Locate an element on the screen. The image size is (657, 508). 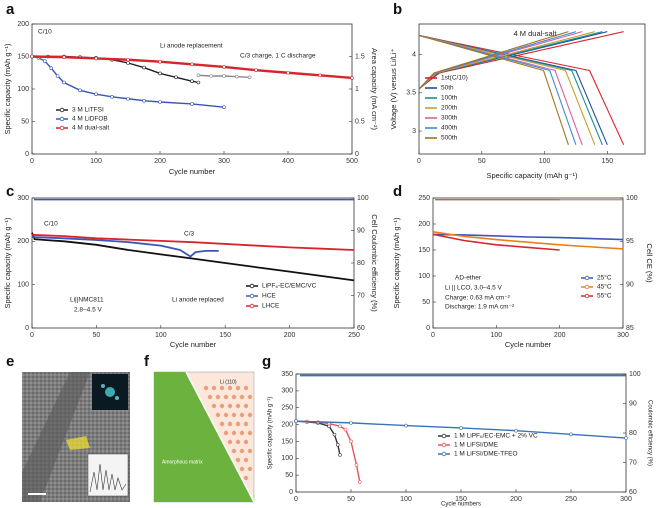
chart-a-annot-replace: Li anode replacement is located at coordinates (191, 46).